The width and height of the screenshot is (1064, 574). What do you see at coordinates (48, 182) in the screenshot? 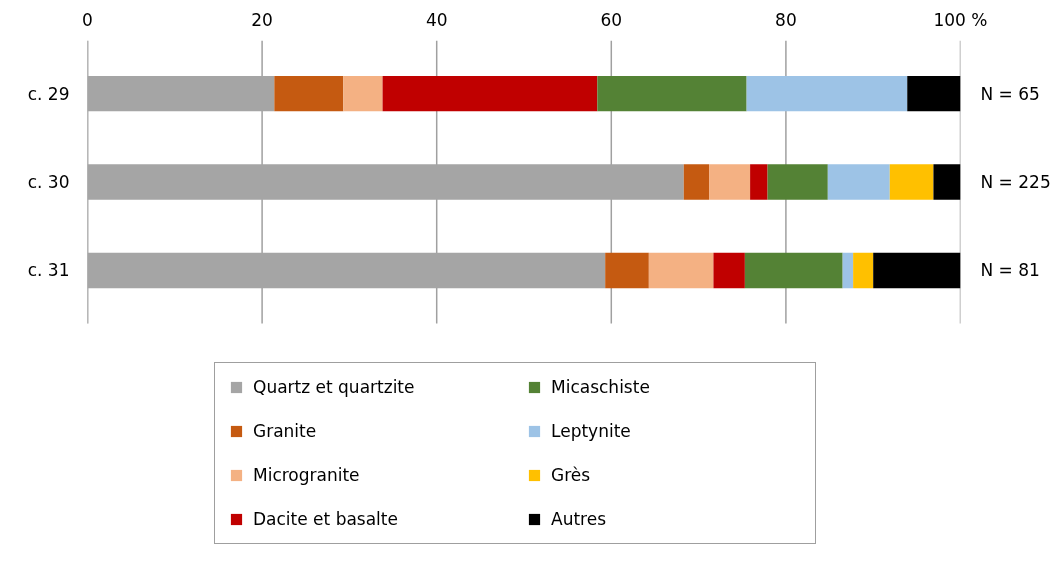
I see `y-tick-label: c. 30` at bounding box center [48, 182].